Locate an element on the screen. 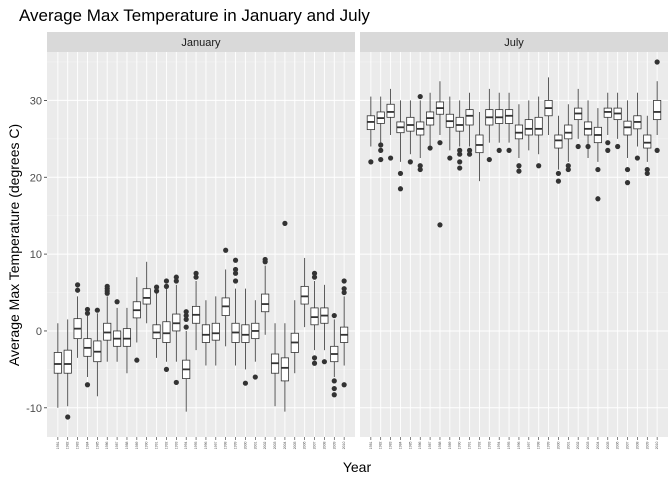 This screenshot has height=480, width=672. box-july-1994 is located at coordinates (499, 122).